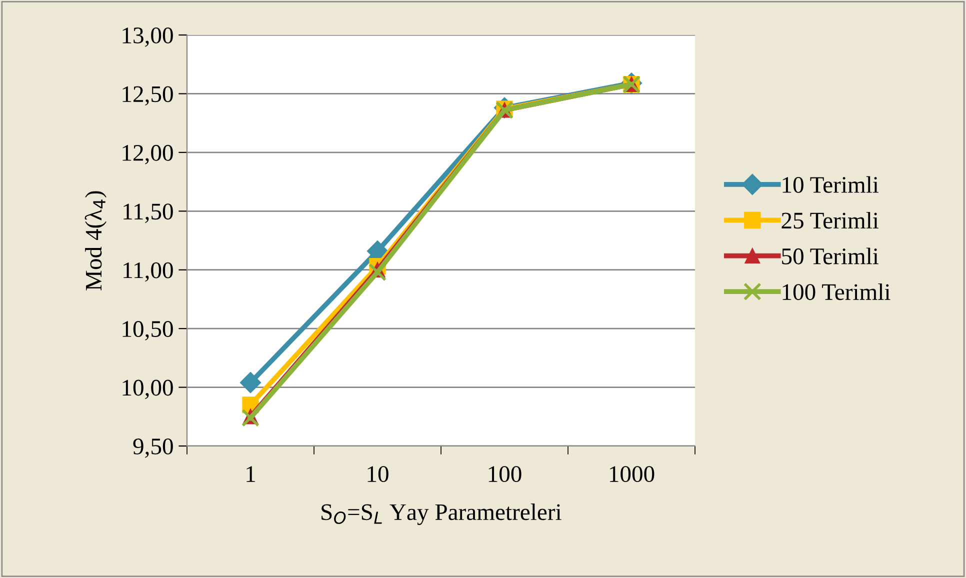  Describe the element at coordinates (148, 213) in the screenshot. I see `y-tick-label: 11,50` at that location.